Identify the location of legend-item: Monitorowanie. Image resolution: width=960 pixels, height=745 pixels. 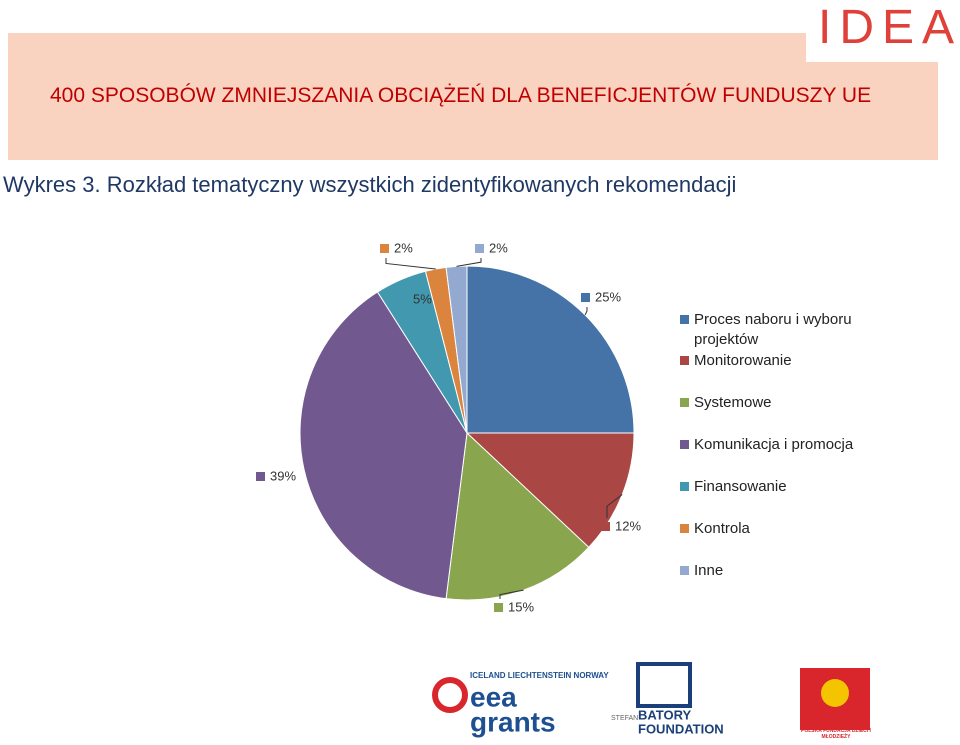
(782, 361).